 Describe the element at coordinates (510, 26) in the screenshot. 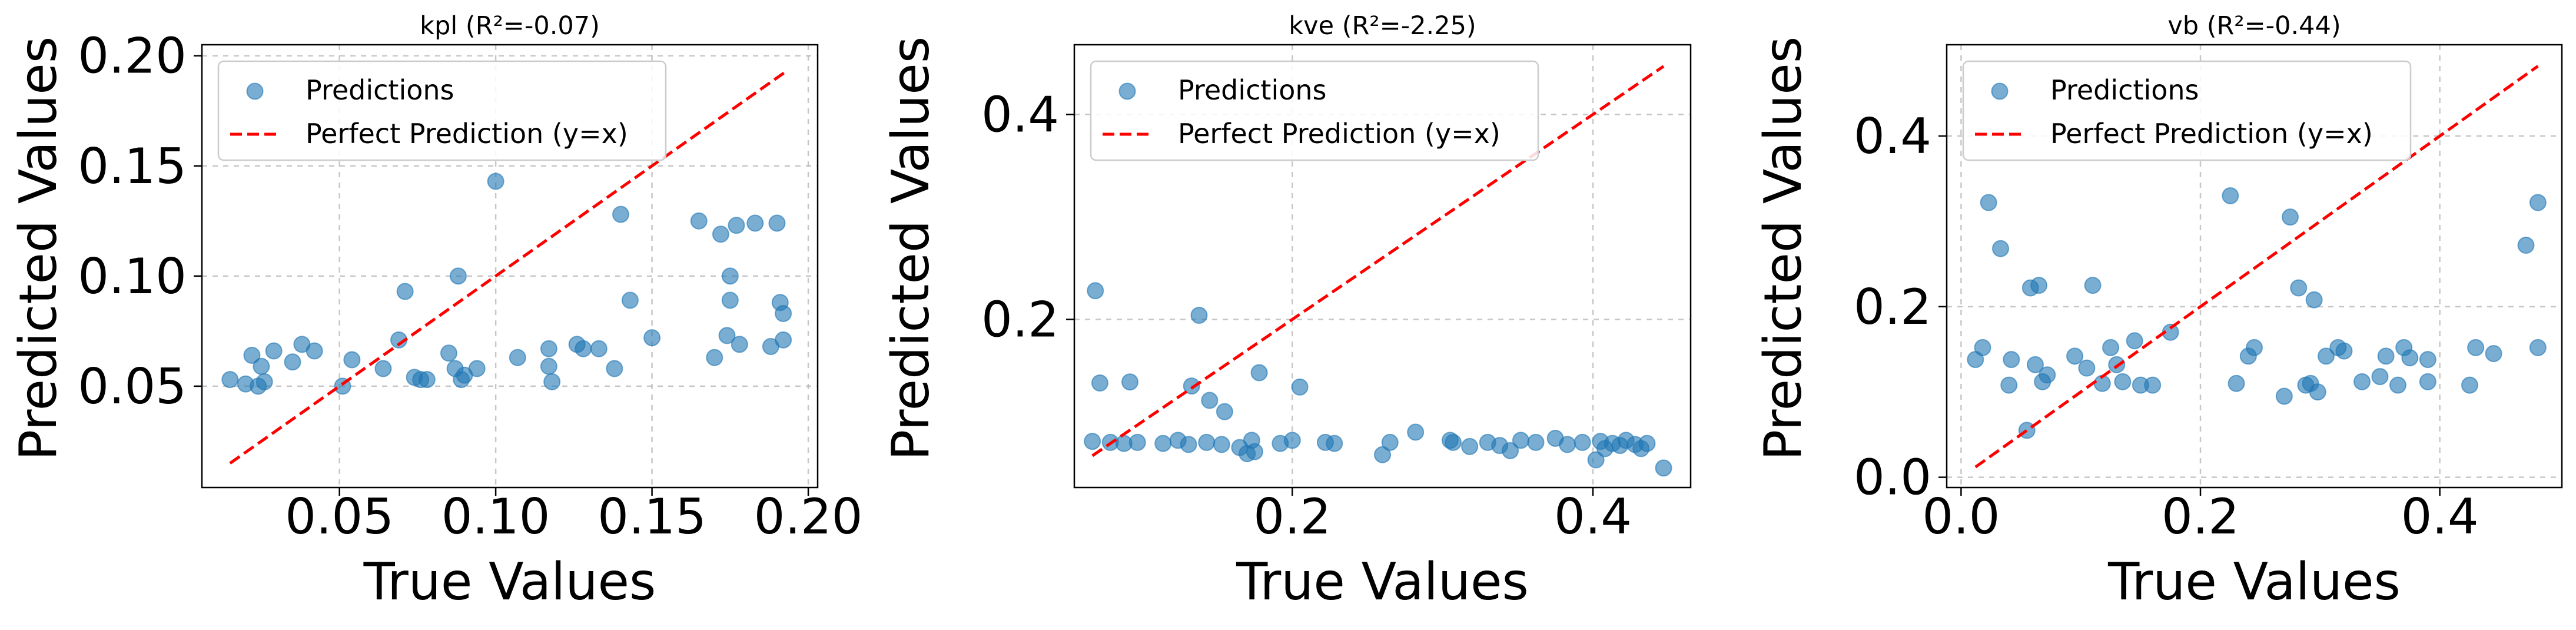

I see `chart-title: kpl (R²=-0.07)` at that location.